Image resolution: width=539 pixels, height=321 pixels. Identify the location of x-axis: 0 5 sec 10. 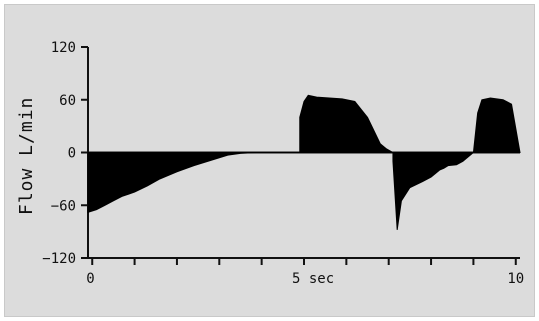
(305, 272).